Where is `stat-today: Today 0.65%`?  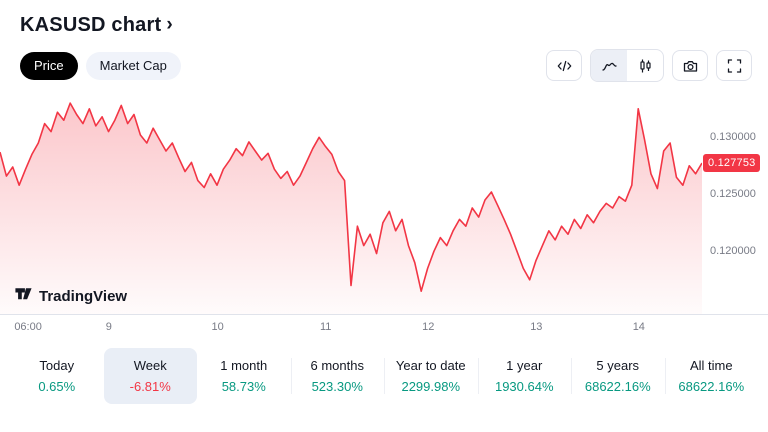
stat-today: Today 0.65% is located at coordinates (57, 376).